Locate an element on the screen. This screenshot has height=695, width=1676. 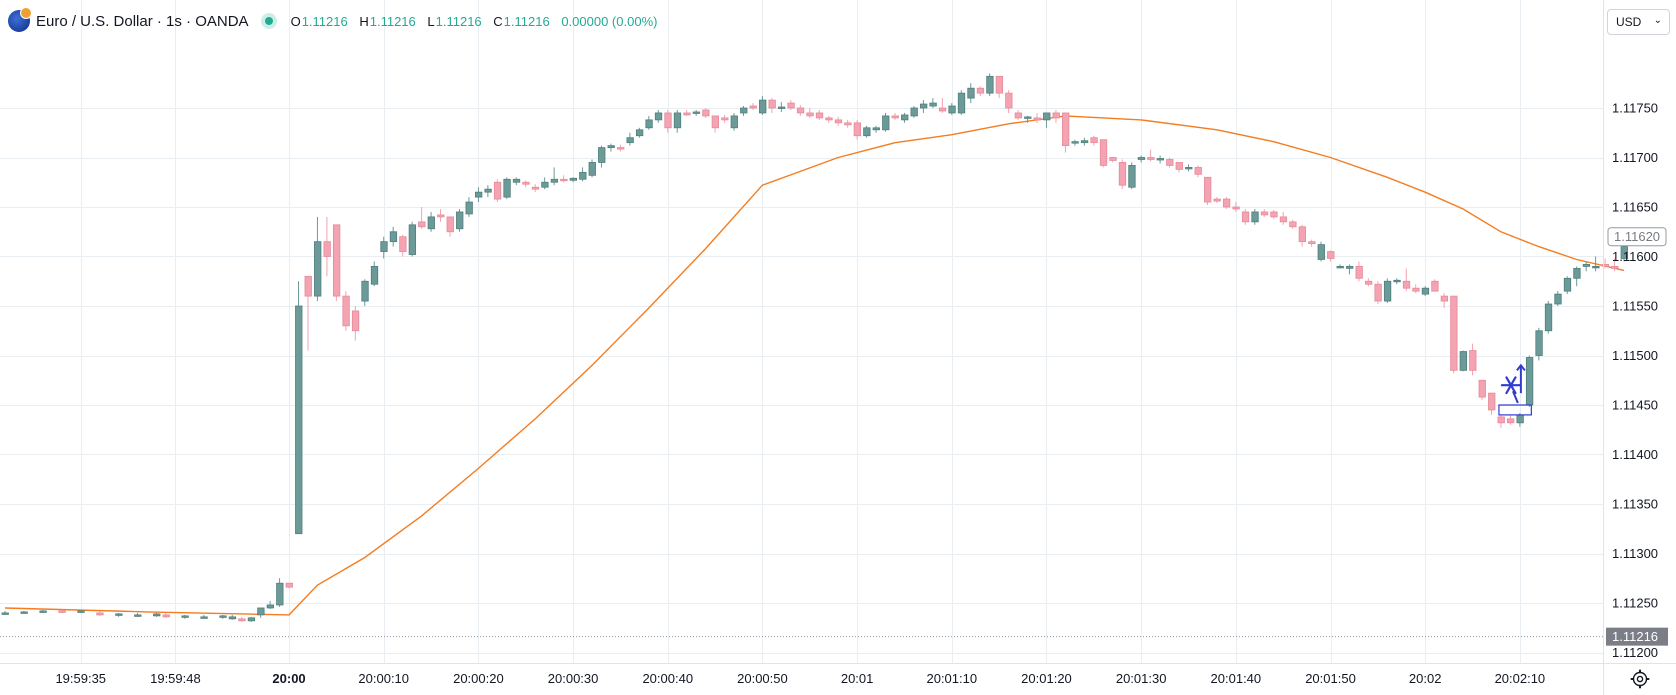
price-tick-label: 1.11750 is located at coordinates (1635, 108).